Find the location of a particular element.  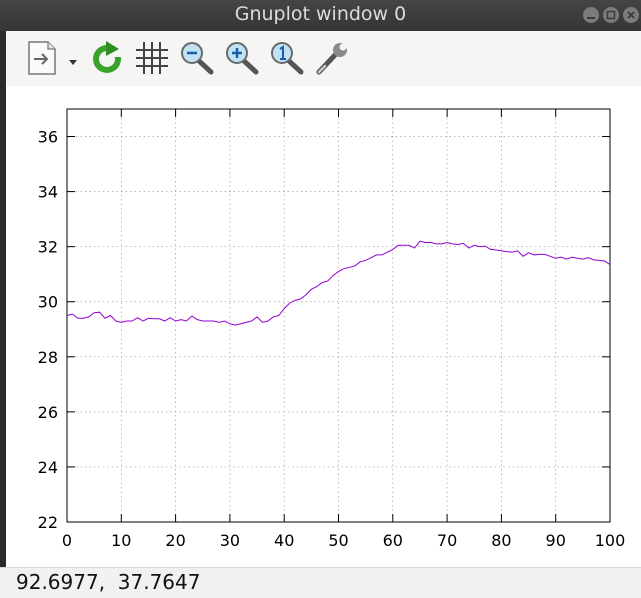

replot-button is located at coordinates (107, 58).